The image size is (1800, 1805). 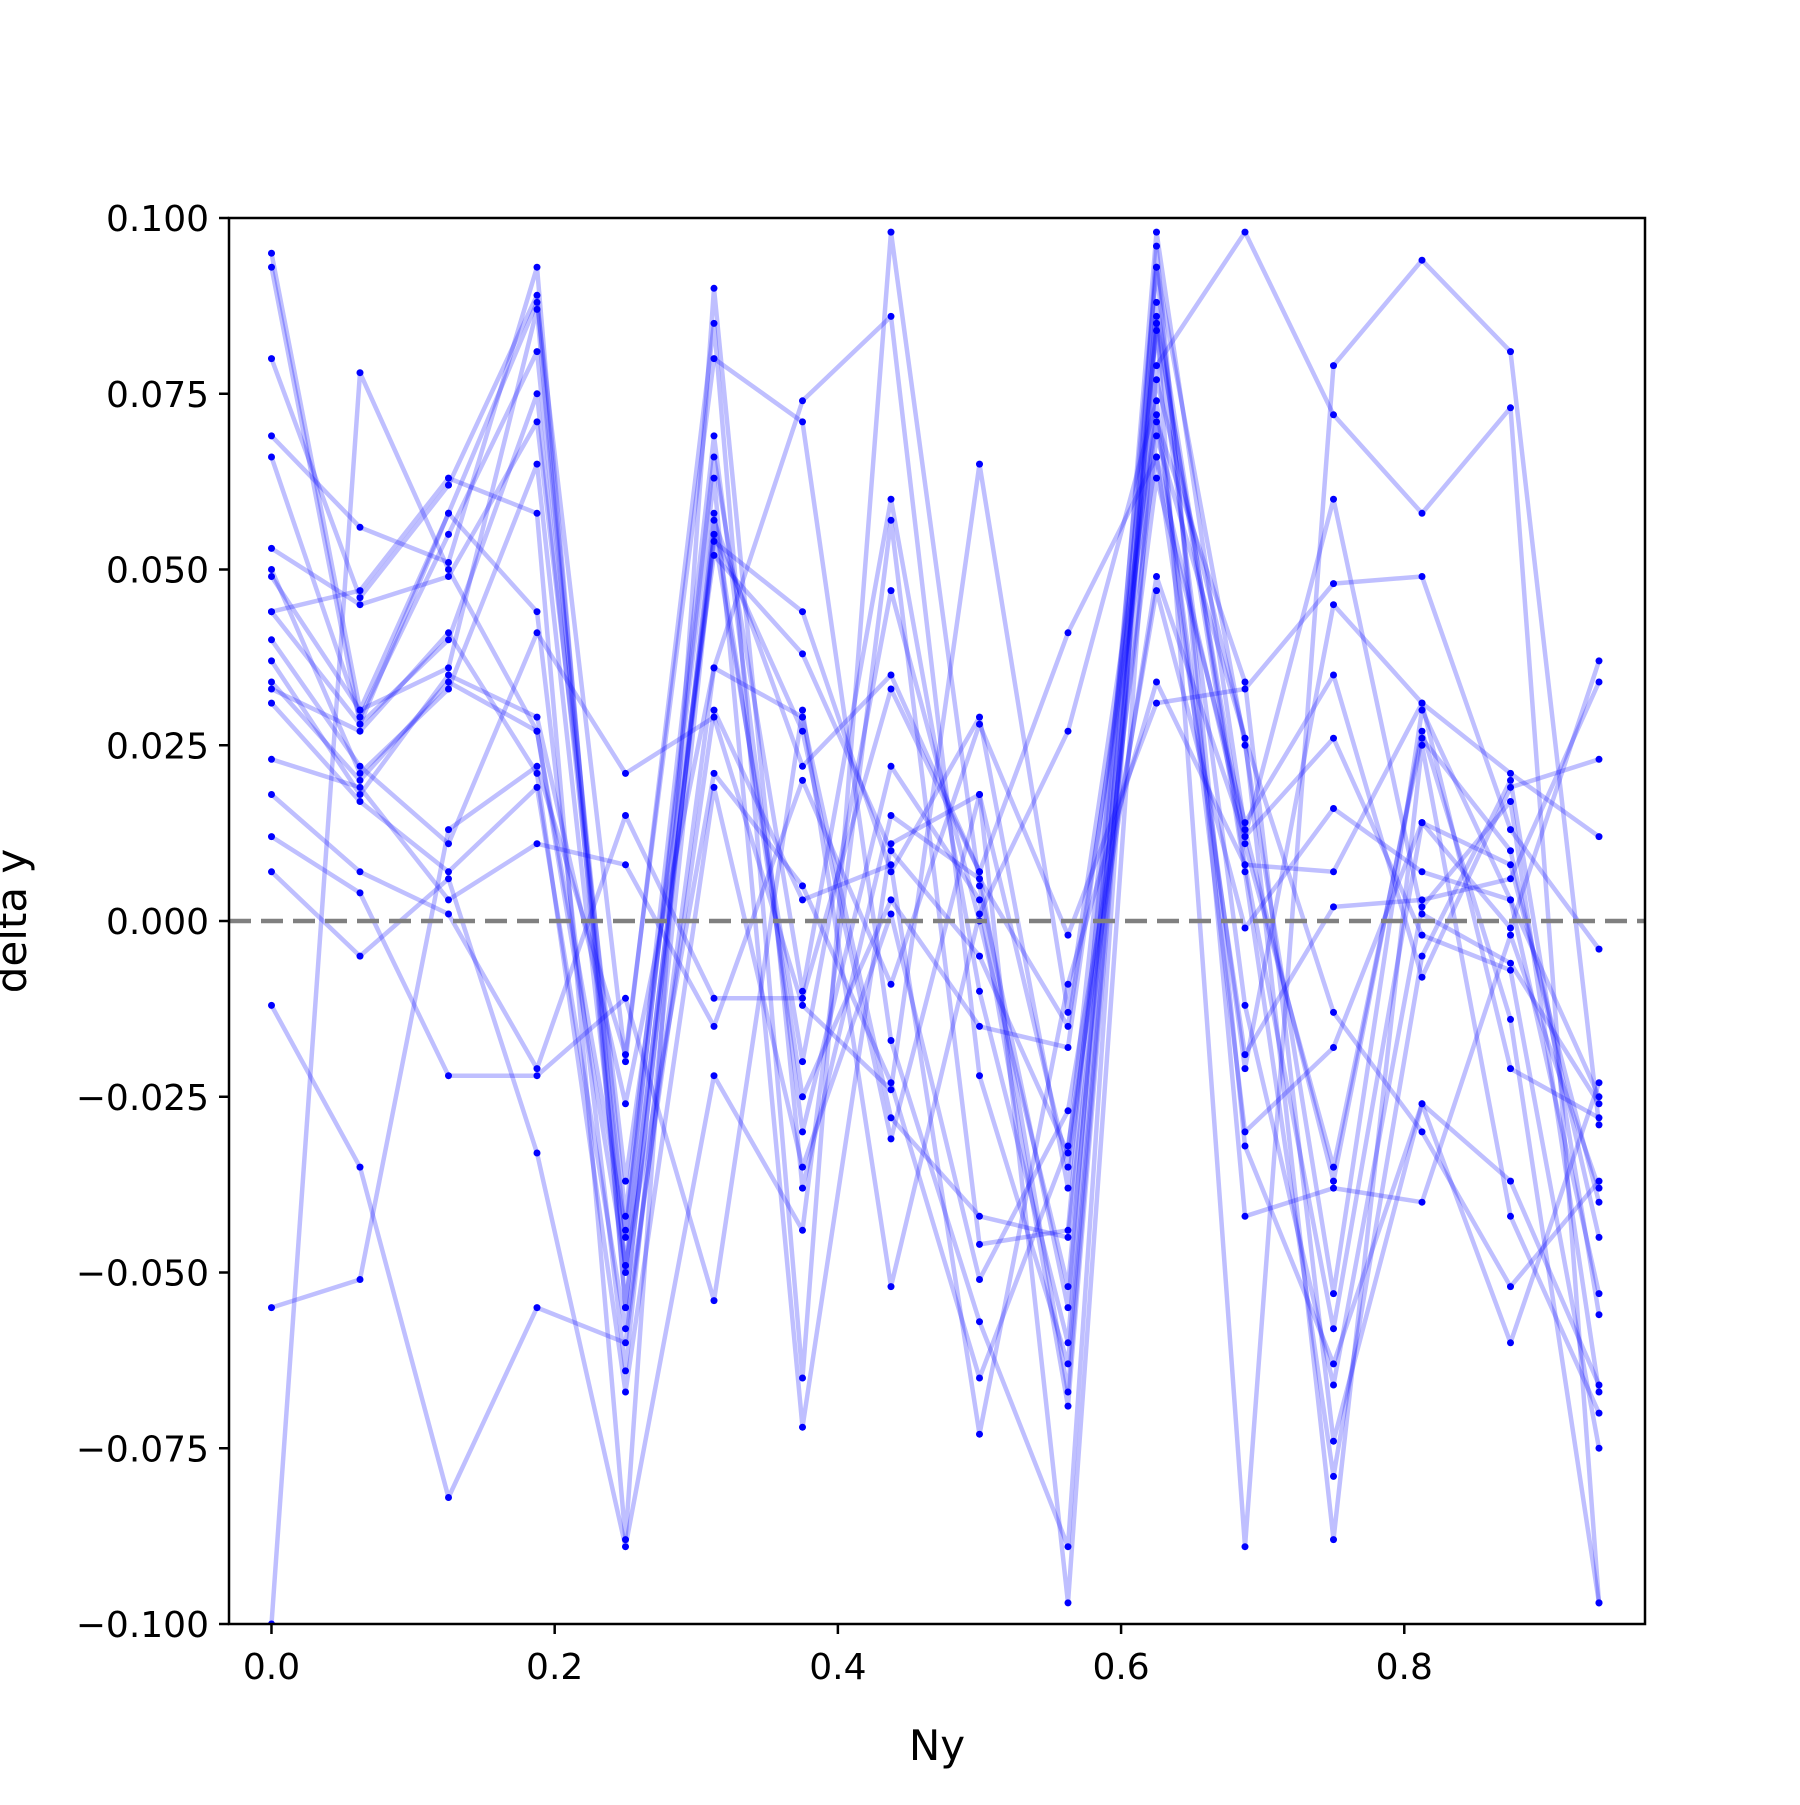 What do you see at coordinates (18, 921) in the screenshot?
I see `y-axis-label: delta y` at bounding box center [18, 921].